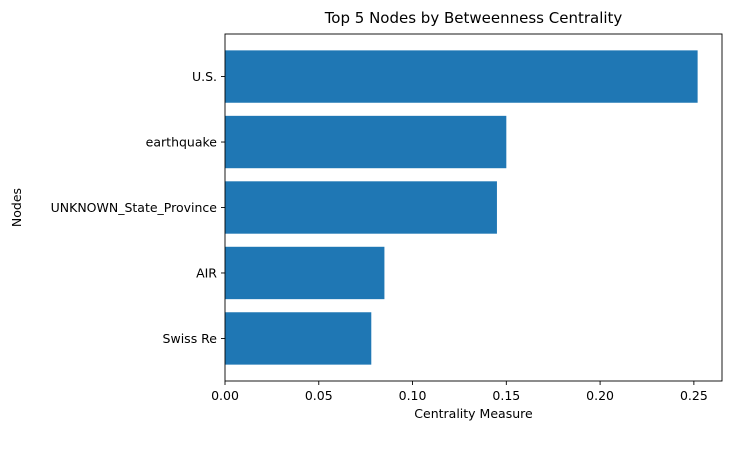 This screenshot has width=730, height=453. I want to click on y-tick-label: earthquake, so click(182, 142).